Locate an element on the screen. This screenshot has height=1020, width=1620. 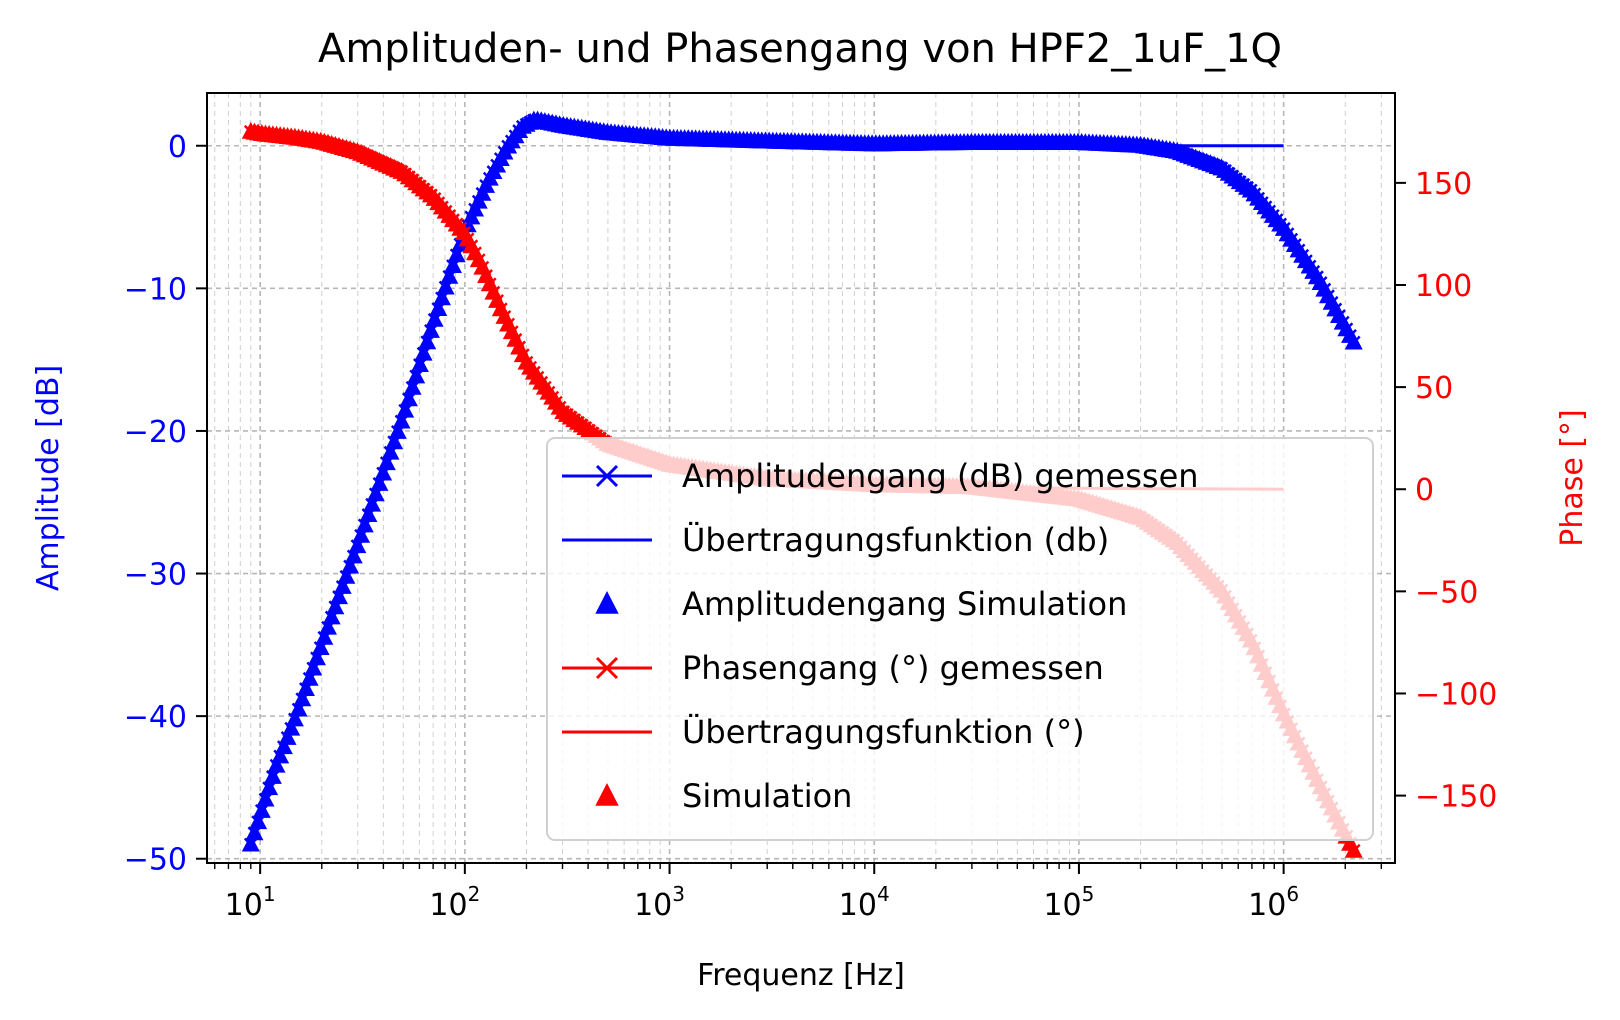
x-tick-exponent: 5 is located at coordinates (1088, 894).